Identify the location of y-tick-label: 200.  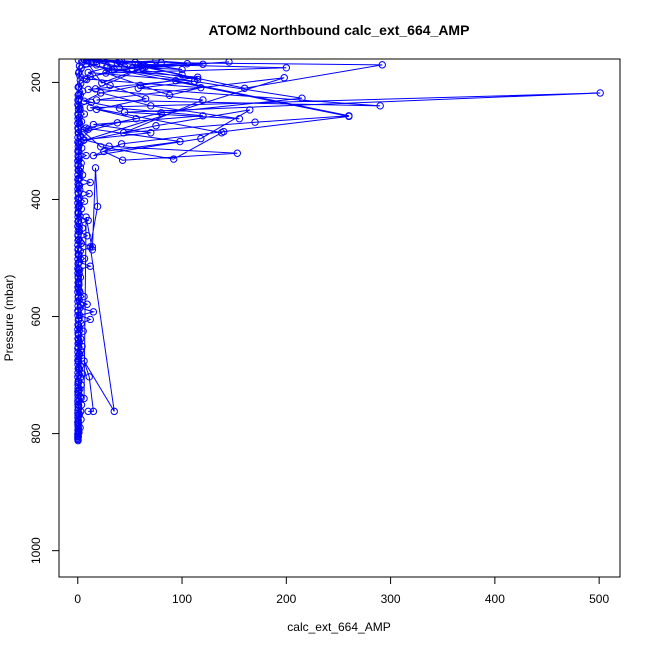
(36, 82).